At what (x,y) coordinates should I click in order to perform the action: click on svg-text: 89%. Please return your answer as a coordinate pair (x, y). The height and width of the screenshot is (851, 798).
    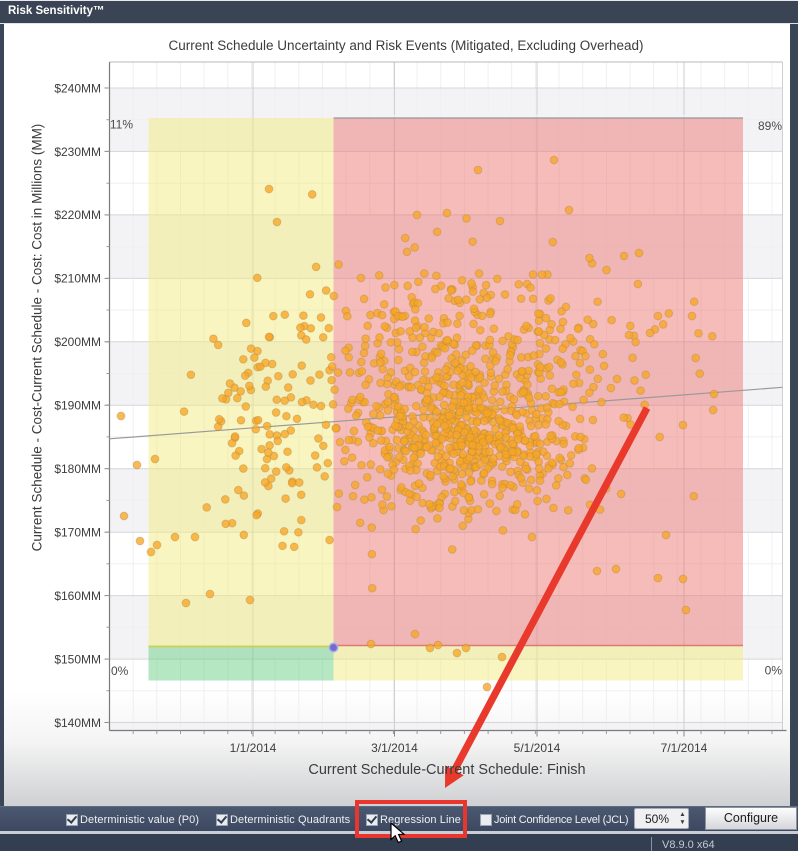
    Looking at the image, I should click on (770, 126).